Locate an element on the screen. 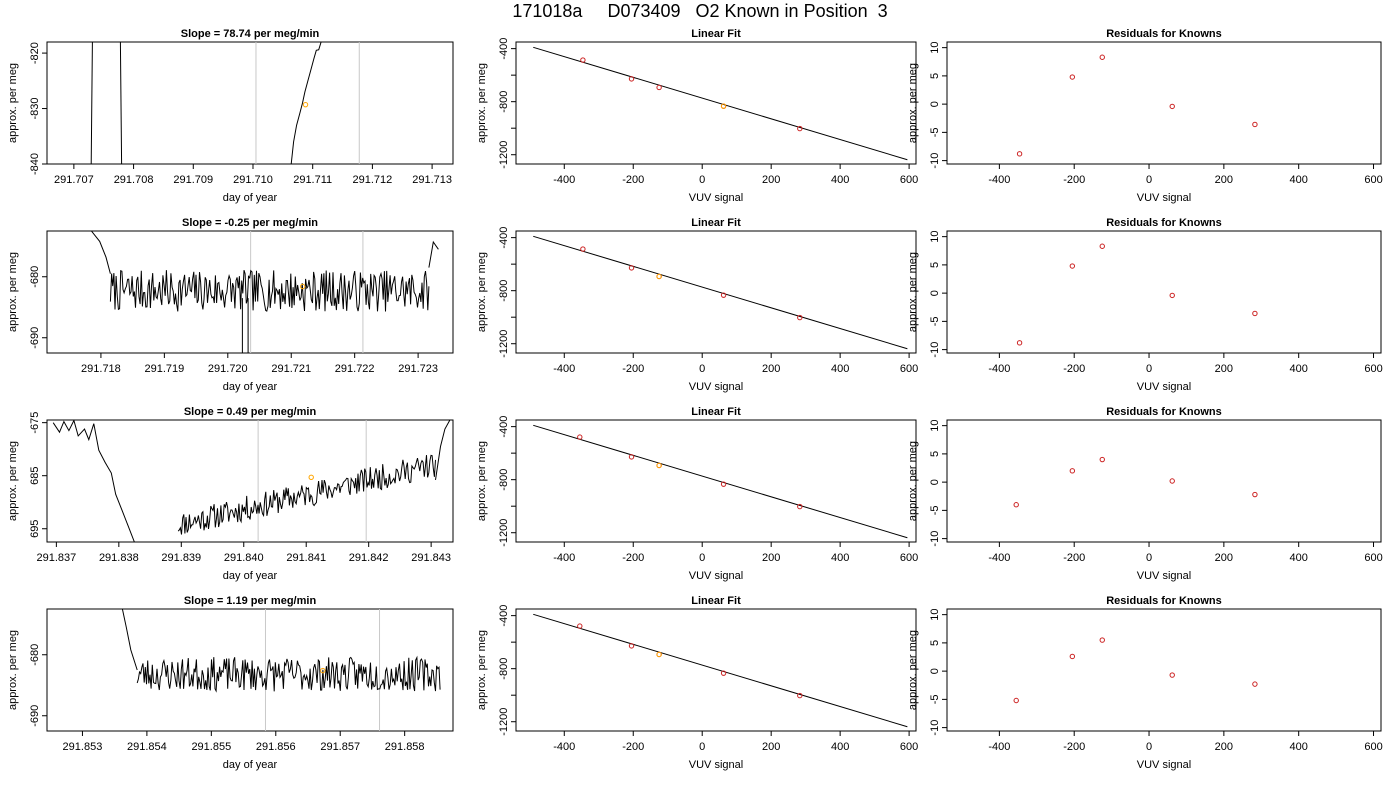 Image resolution: width=1400 pixels, height=800 pixels. panel-title: Residuals for Knowns is located at coordinates (1164, 223).